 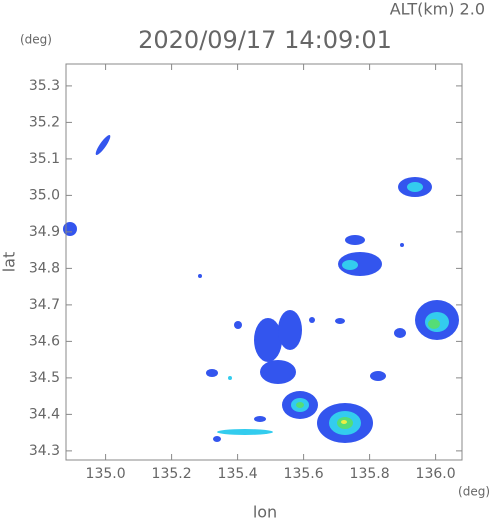 What do you see at coordinates (44, 86) in the screenshot?
I see `y-tick-label: 35.3` at bounding box center [44, 86].